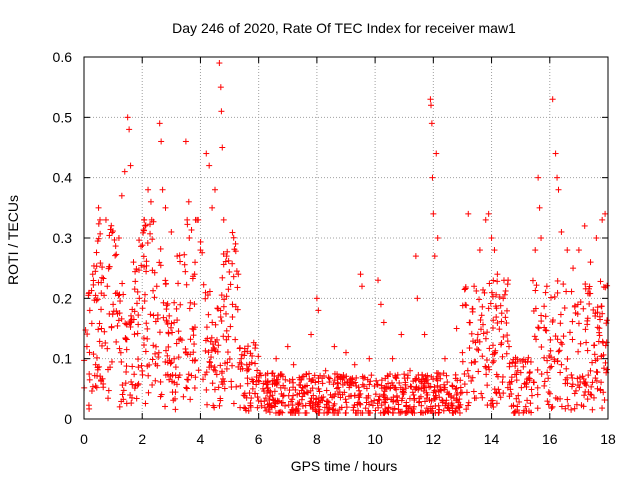 This screenshot has width=640, height=480. I want to click on x-tick-label: 12, so click(434, 439).